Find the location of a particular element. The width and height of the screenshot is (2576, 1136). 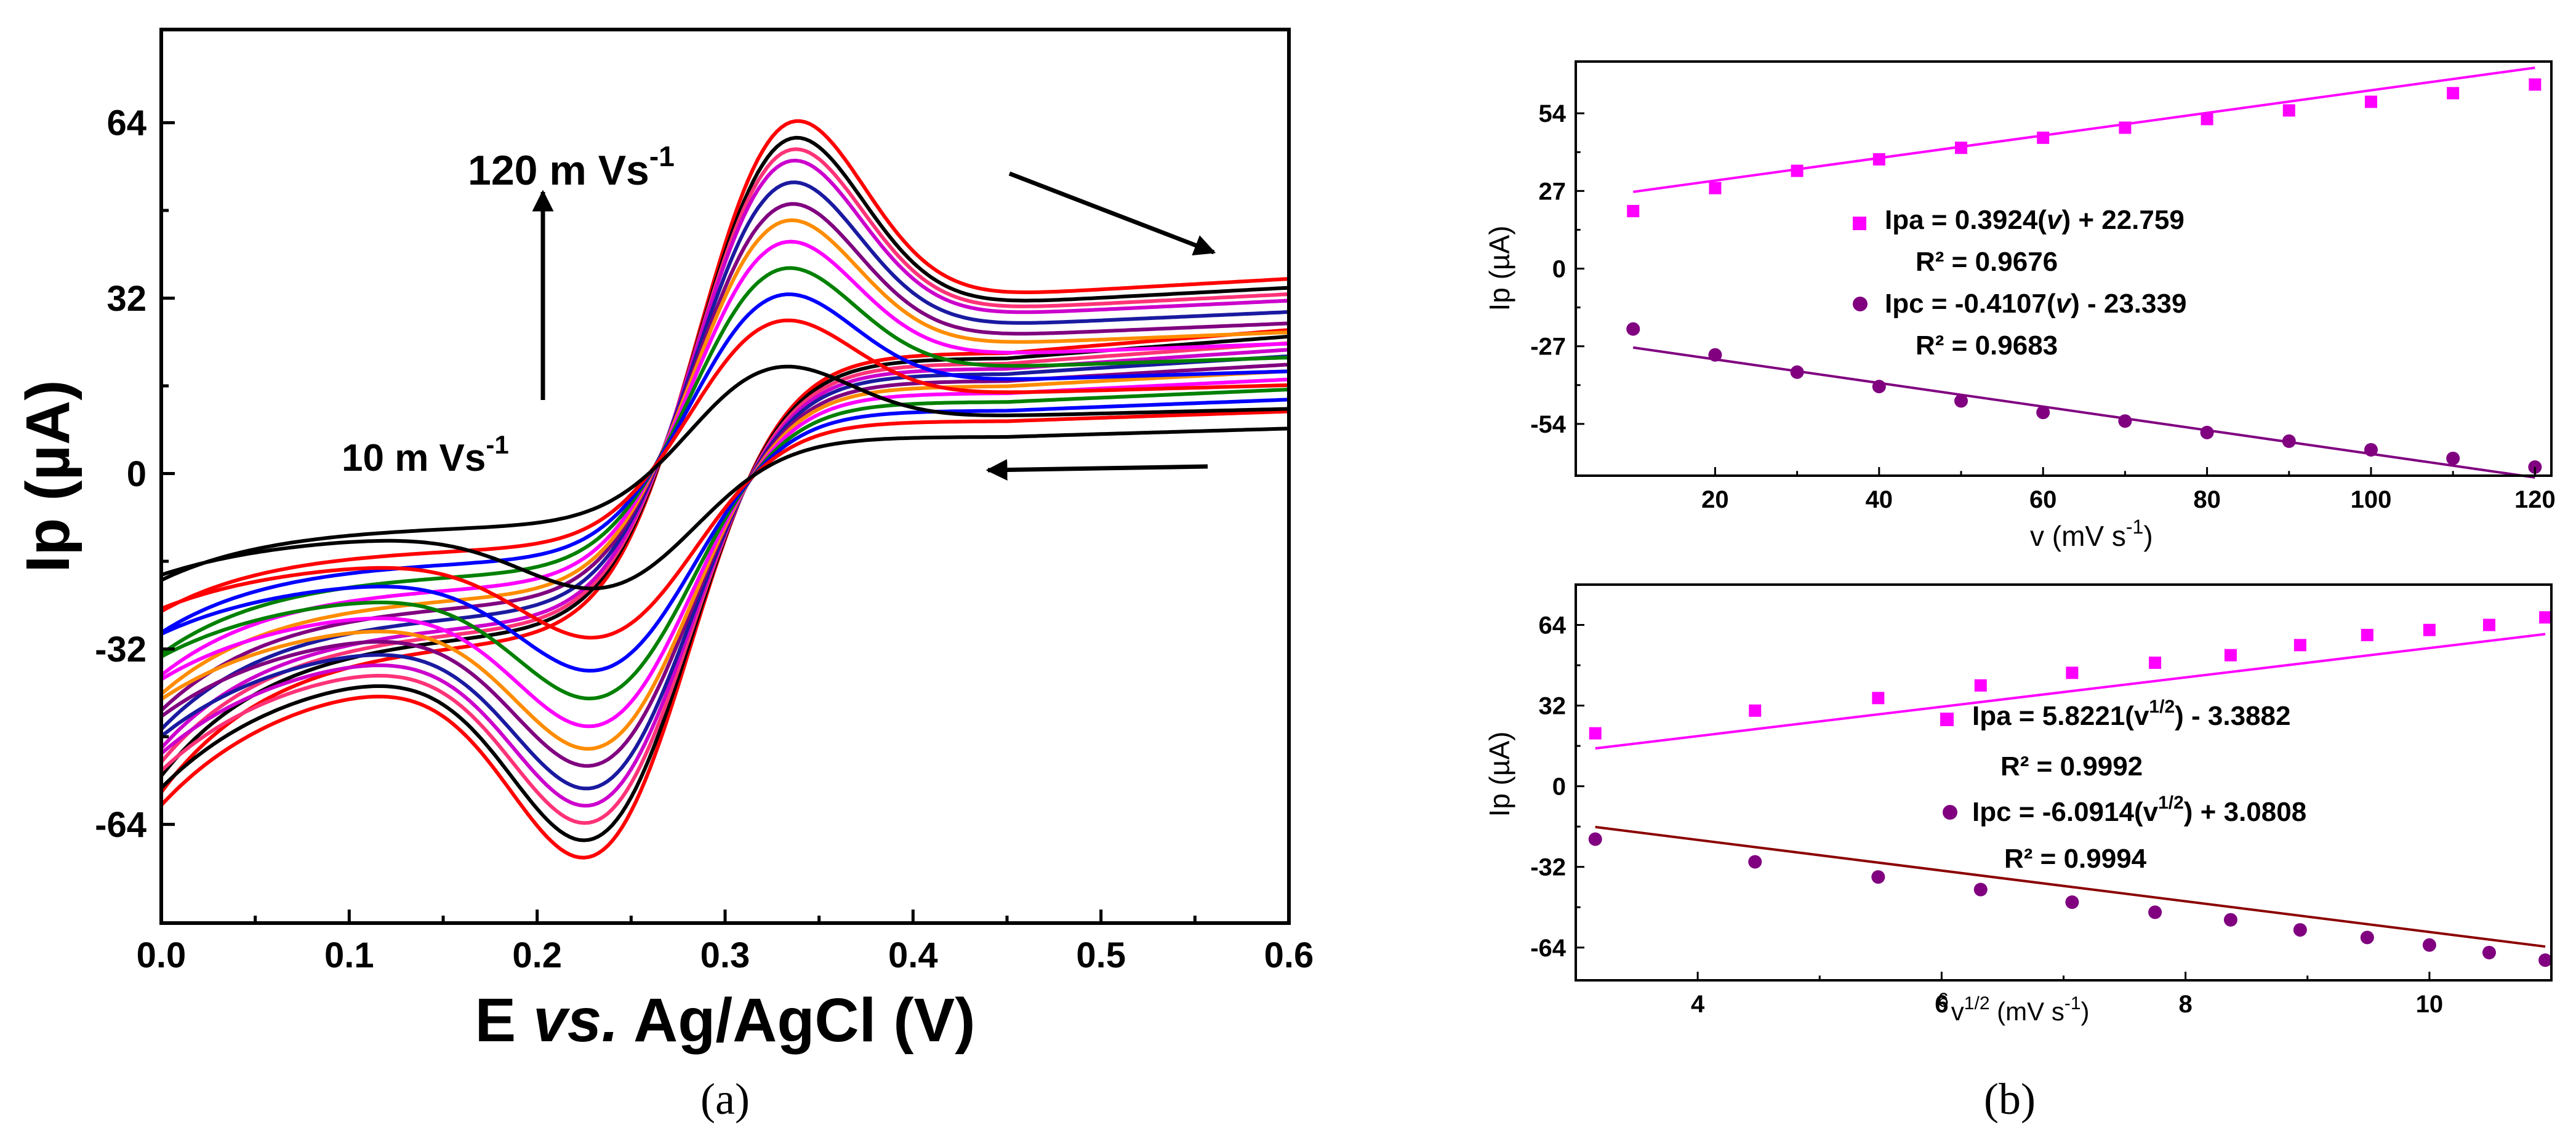

bt-xtick-label: 40 is located at coordinates (1879, 499).